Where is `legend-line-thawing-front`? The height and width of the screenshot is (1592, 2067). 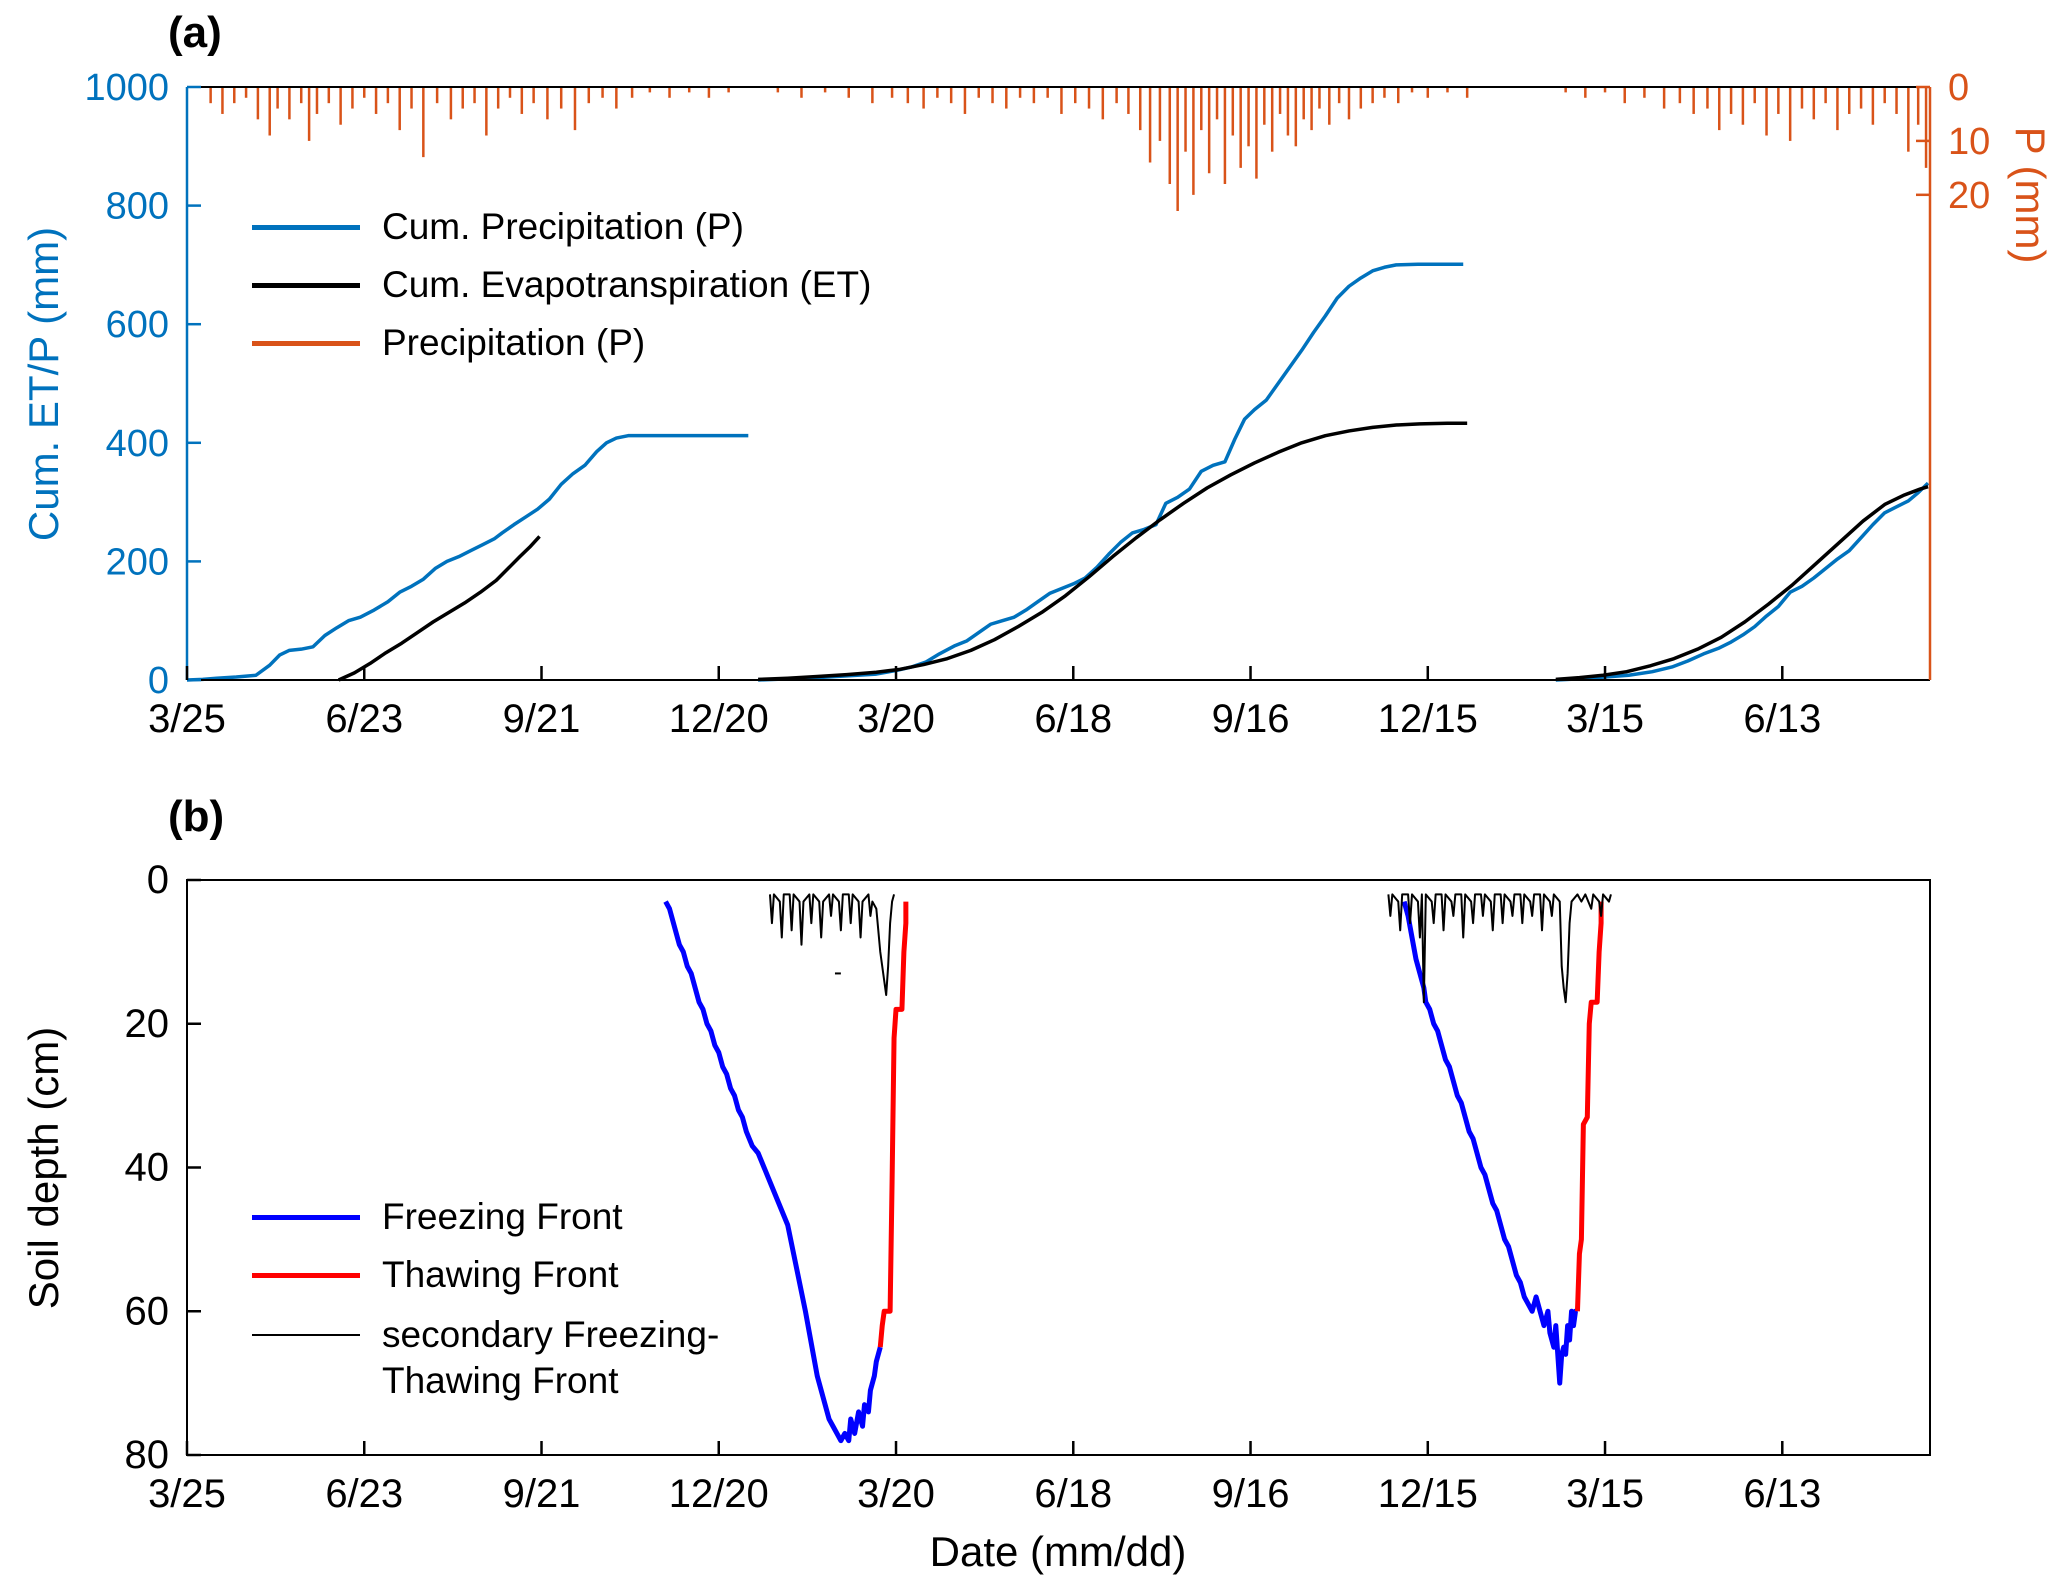 legend-line-thawing-front is located at coordinates (306, 1275).